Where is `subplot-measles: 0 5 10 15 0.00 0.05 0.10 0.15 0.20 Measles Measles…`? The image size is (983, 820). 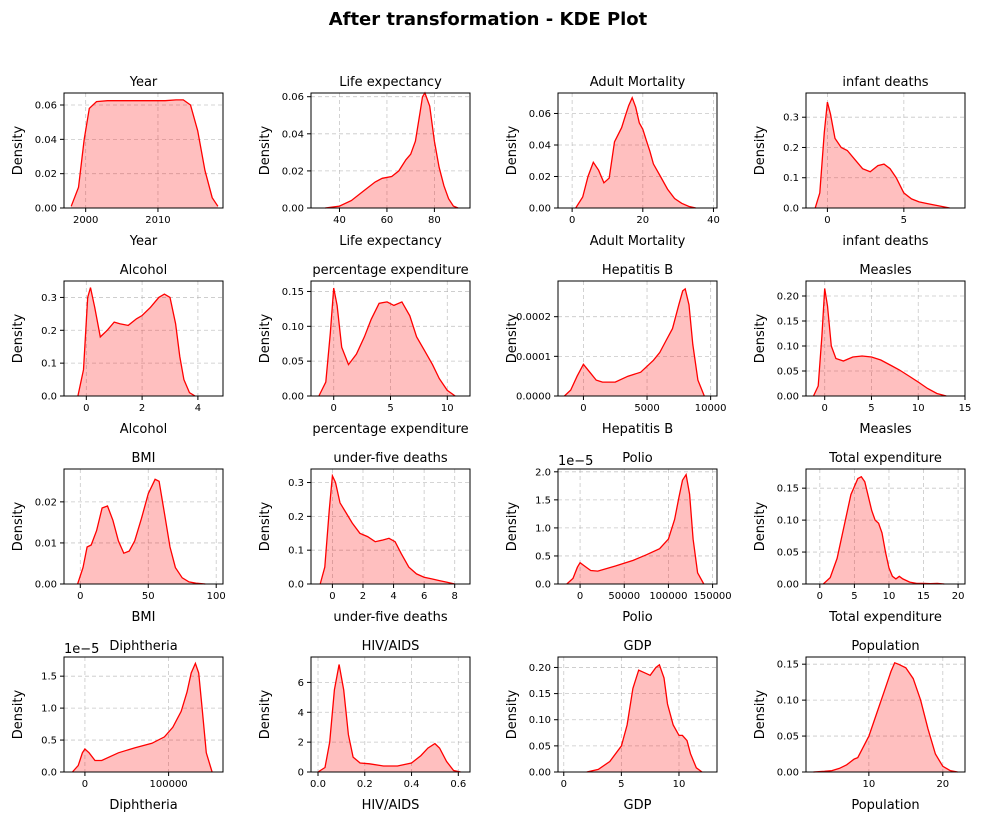
subplot-measles: 0 5 10 15 0.00 0.05 0.10 0.15 0.20 Measles Measles… is located at coordinates (862, 350).